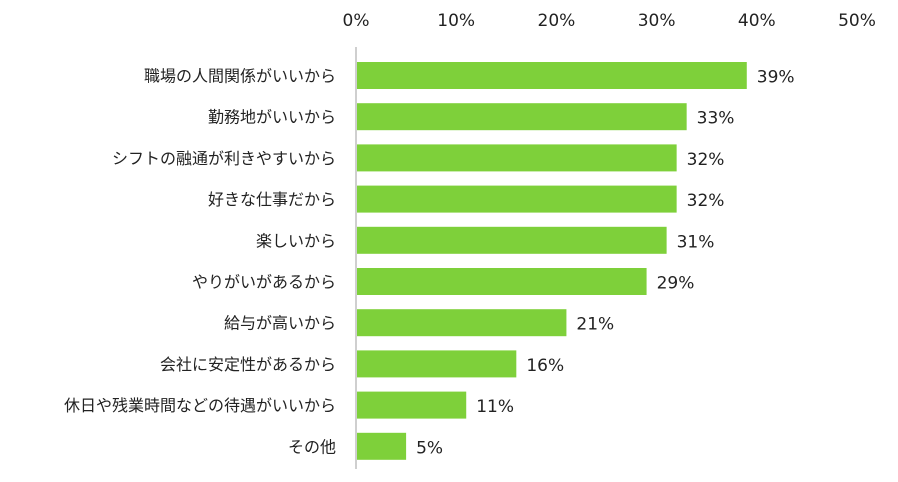 The width and height of the screenshot is (898, 482). I want to click on x-tick-label: 20%, so click(557, 21).